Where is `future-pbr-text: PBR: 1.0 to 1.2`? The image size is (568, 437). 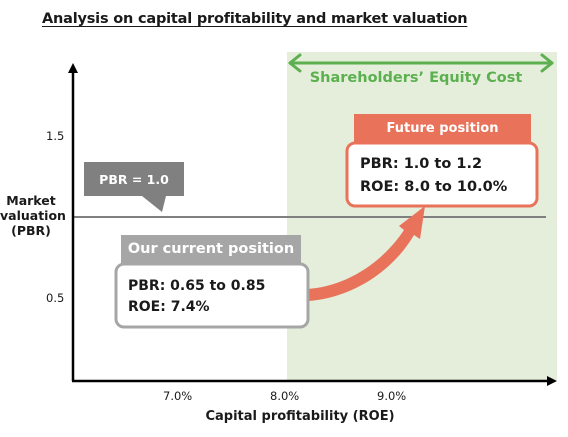
future-pbr-text: PBR: 1.0 to 1.2 is located at coordinates (421, 164).